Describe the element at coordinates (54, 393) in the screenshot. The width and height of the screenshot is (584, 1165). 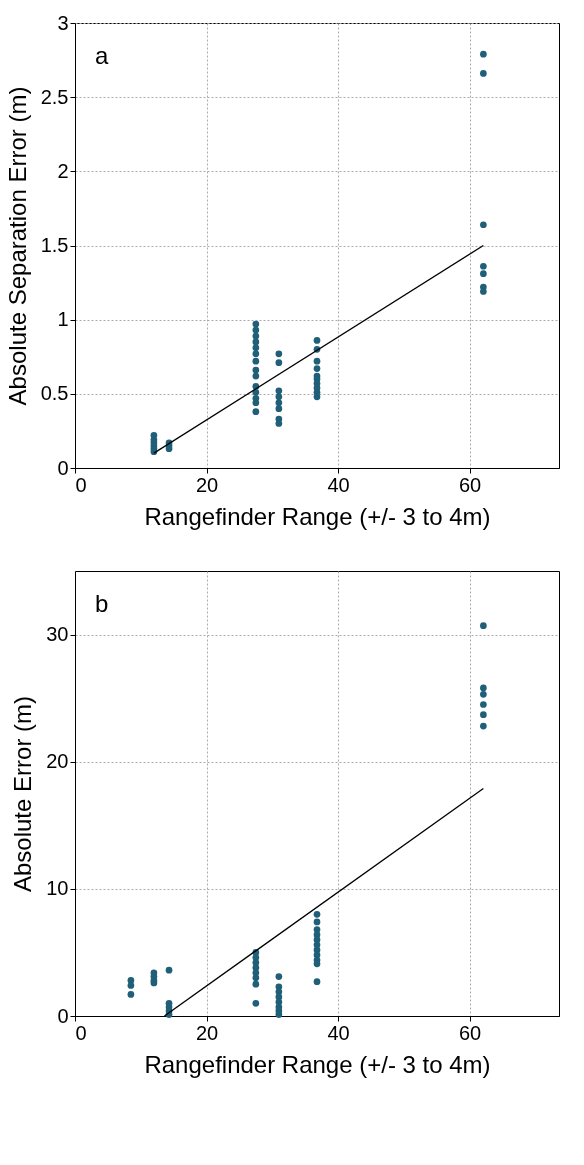
I see `y-tick-label: 0.5` at that location.